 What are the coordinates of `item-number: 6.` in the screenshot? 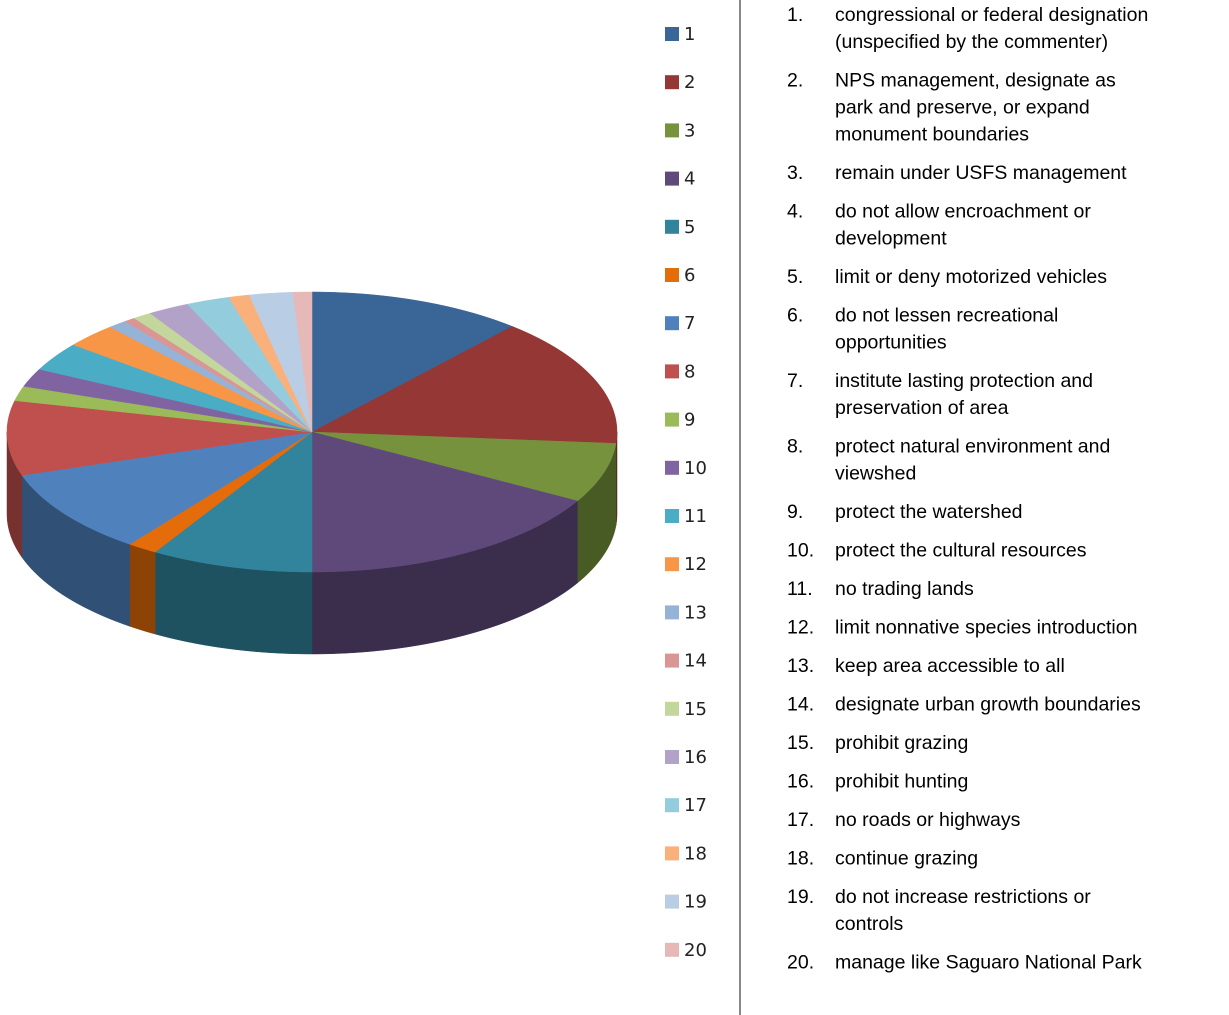 It's located at (795, 316).